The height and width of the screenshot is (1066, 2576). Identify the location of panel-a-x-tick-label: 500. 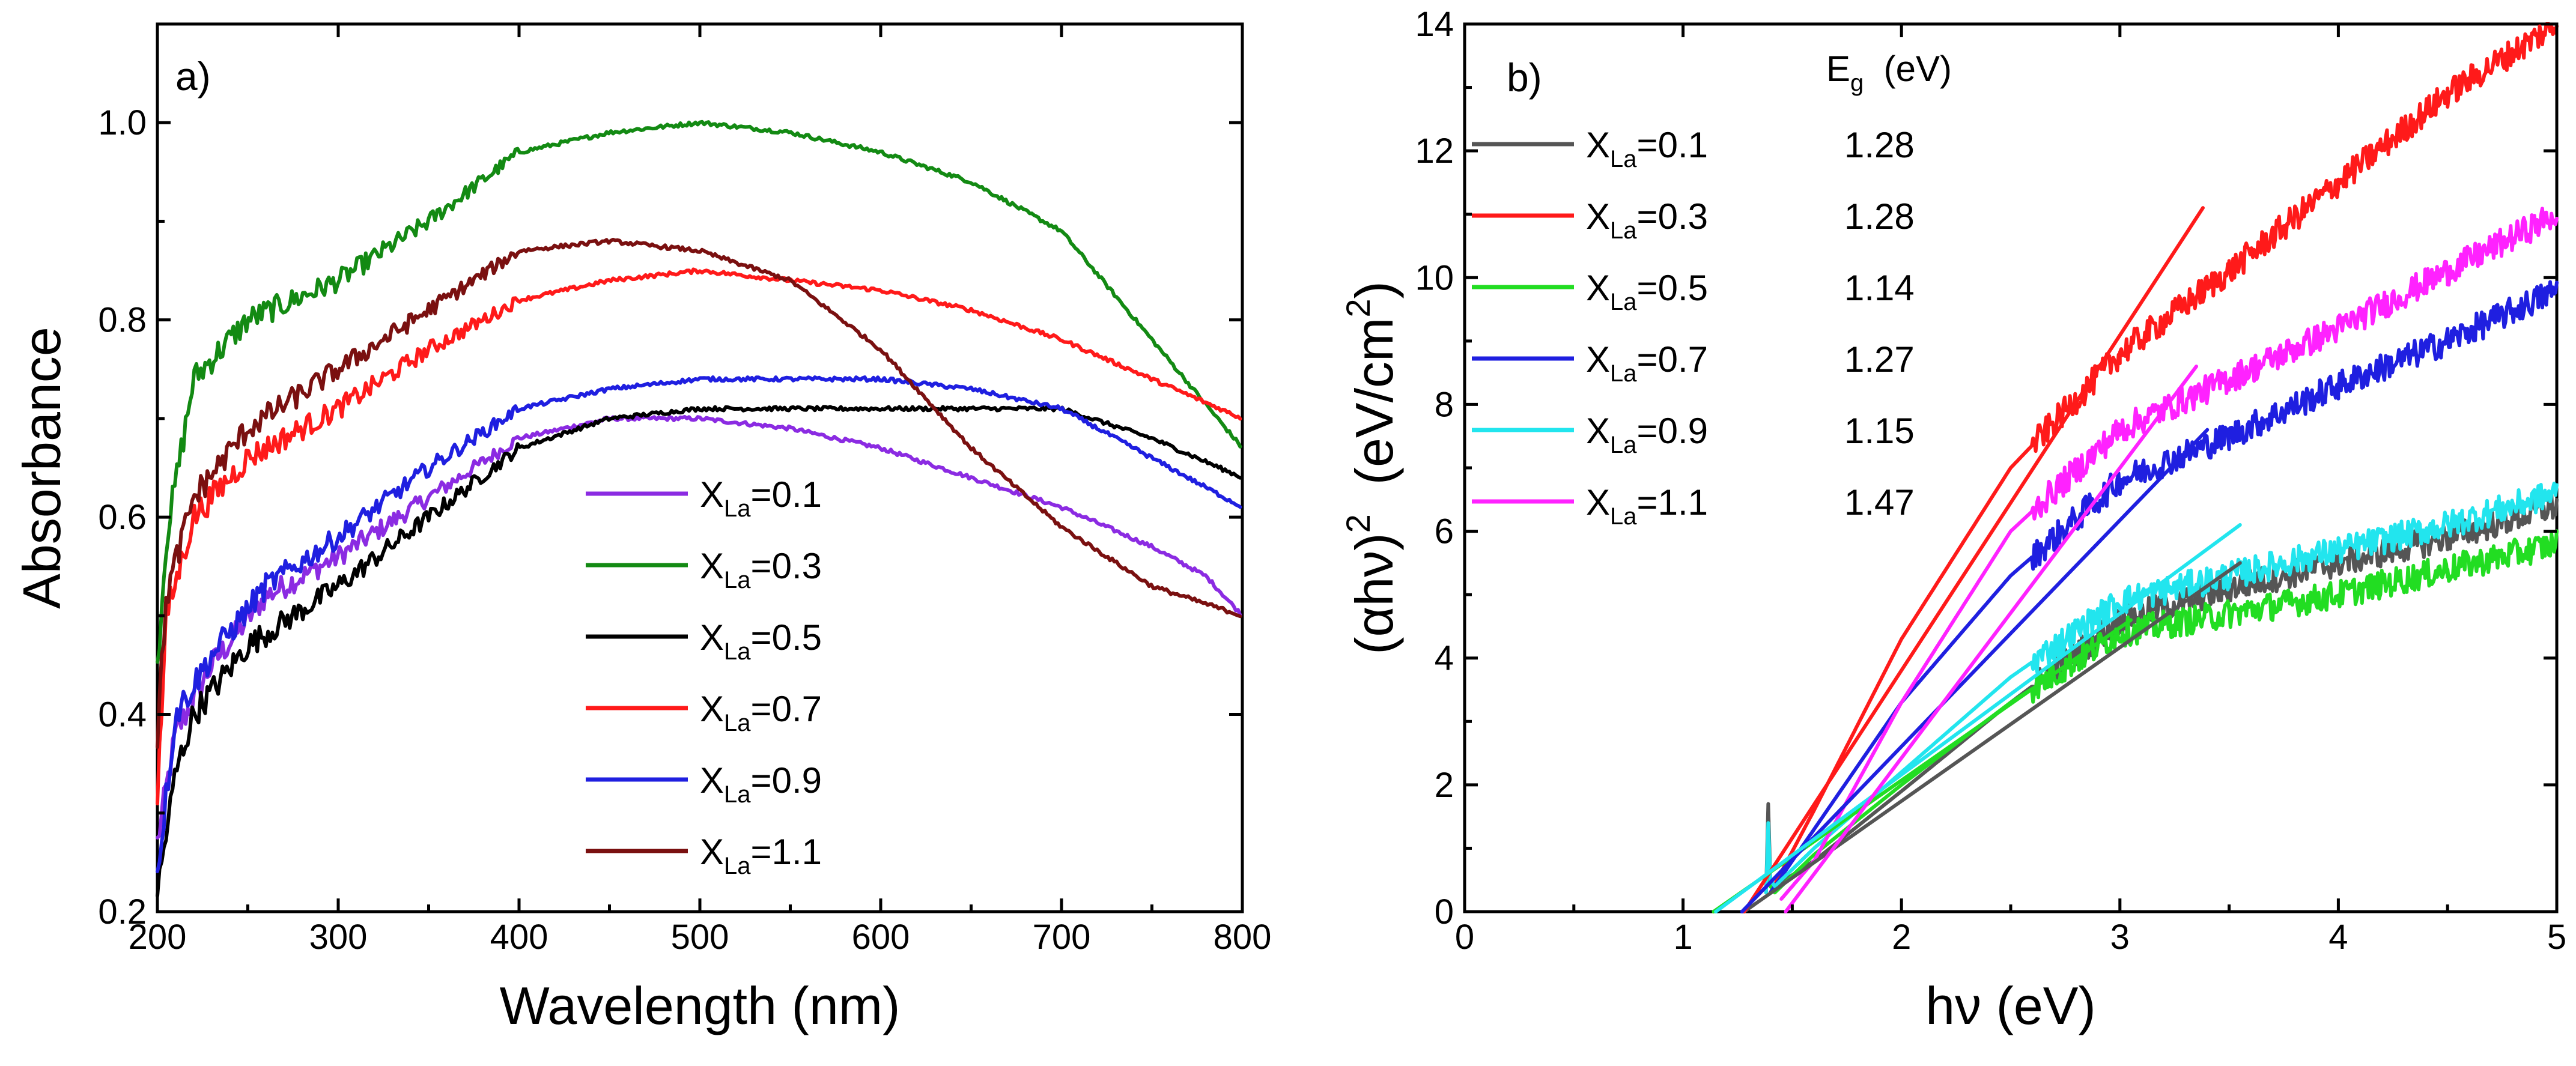
(700, 937).